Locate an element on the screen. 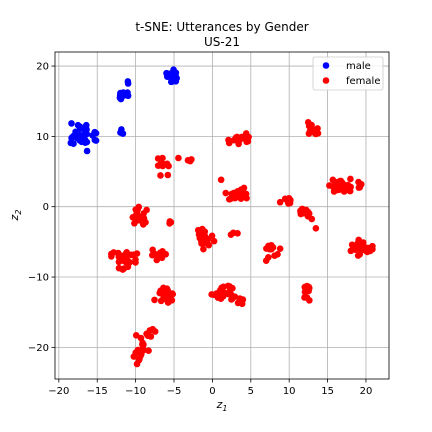  chart-title: t-SNE: Utterances by Gender is located at coordinates (221, 27).